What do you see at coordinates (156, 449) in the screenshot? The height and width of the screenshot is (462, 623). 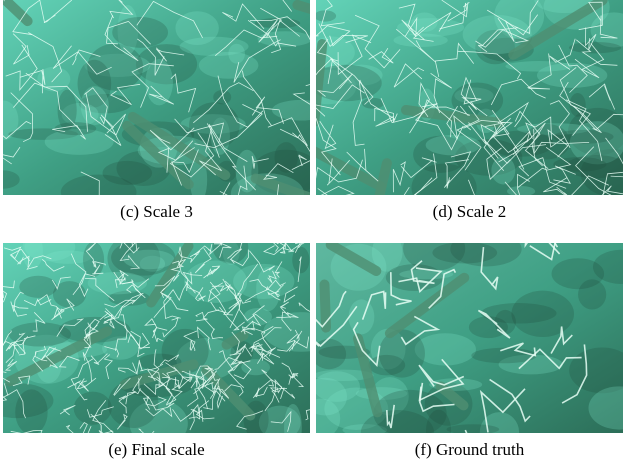 I see `caption: (e) Final scale` at bounding box center [156, 449].